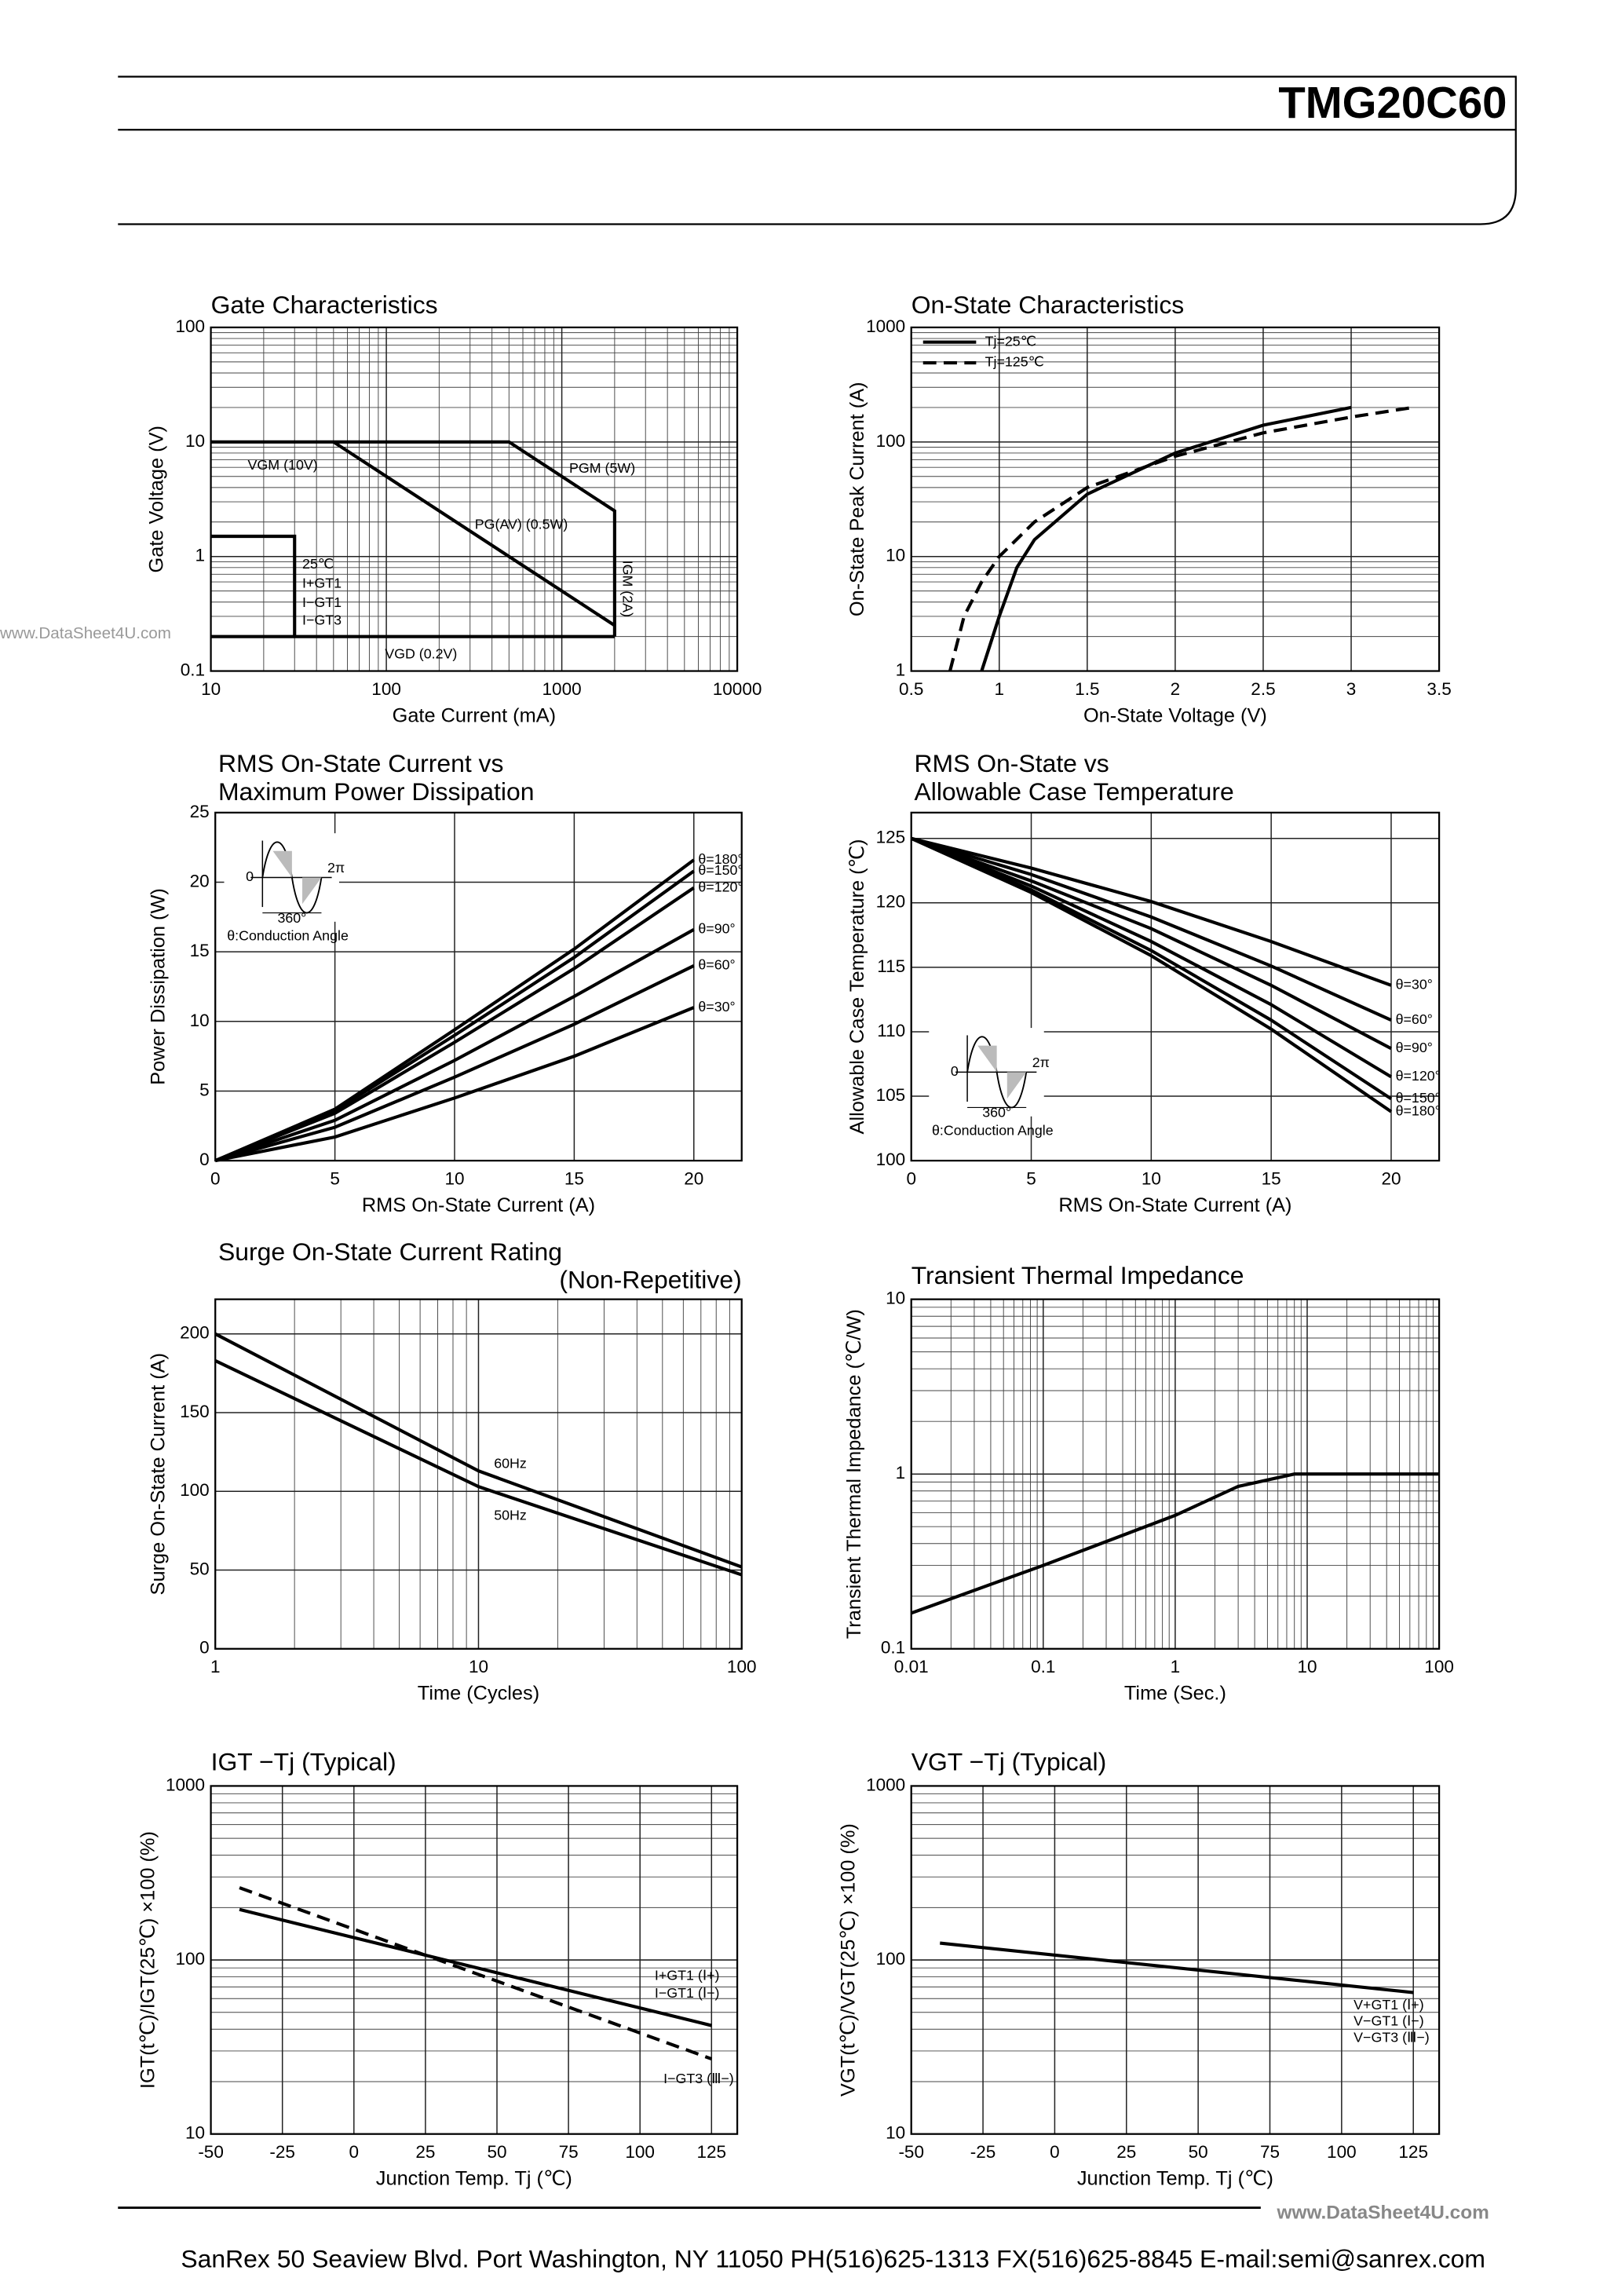 The image size is (1622, 2296). I want to click on x-axis-label: On-State Voltage (V), so click(1175, 715).